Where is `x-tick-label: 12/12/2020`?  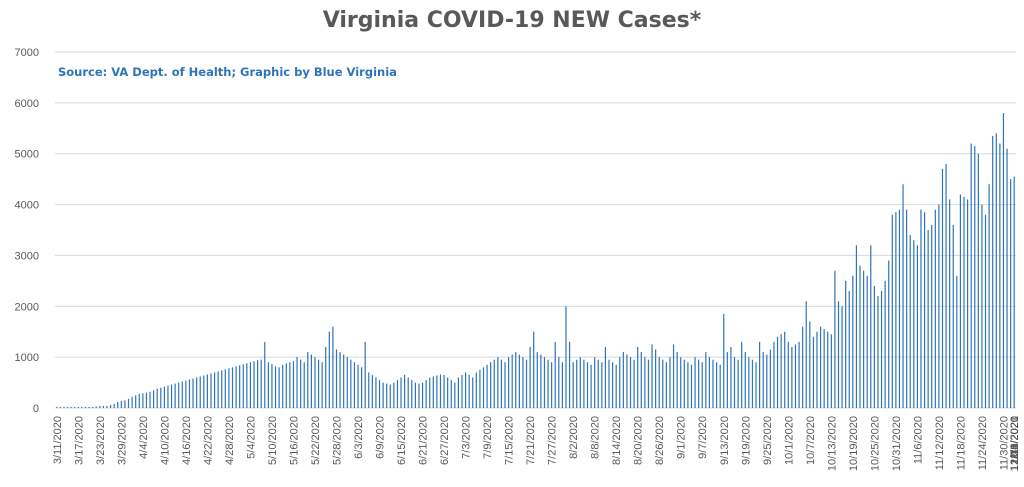 x-tick-label: 12/12/2020 is located at coordinates (1015, 443).